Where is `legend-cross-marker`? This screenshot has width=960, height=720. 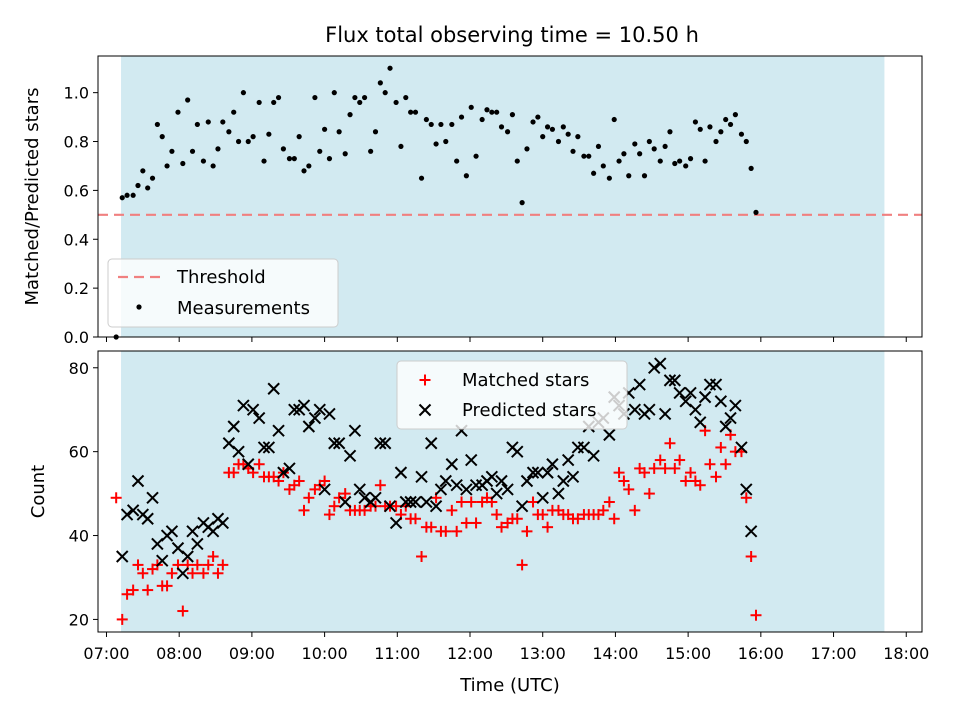 legend-cross-marker is located at coordinates (425, 410).